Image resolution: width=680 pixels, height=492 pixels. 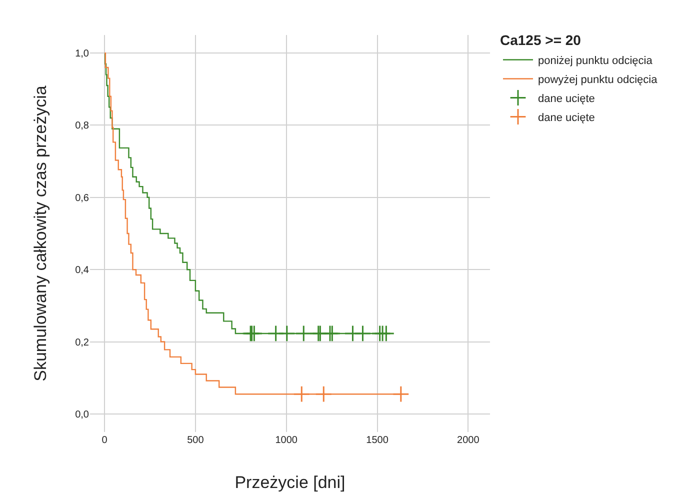 What do you see at coordinates (598, 80) in the screenshot?
I see `legend-label: powyżej punktu odcięcia` at bounding box center [598, 80].